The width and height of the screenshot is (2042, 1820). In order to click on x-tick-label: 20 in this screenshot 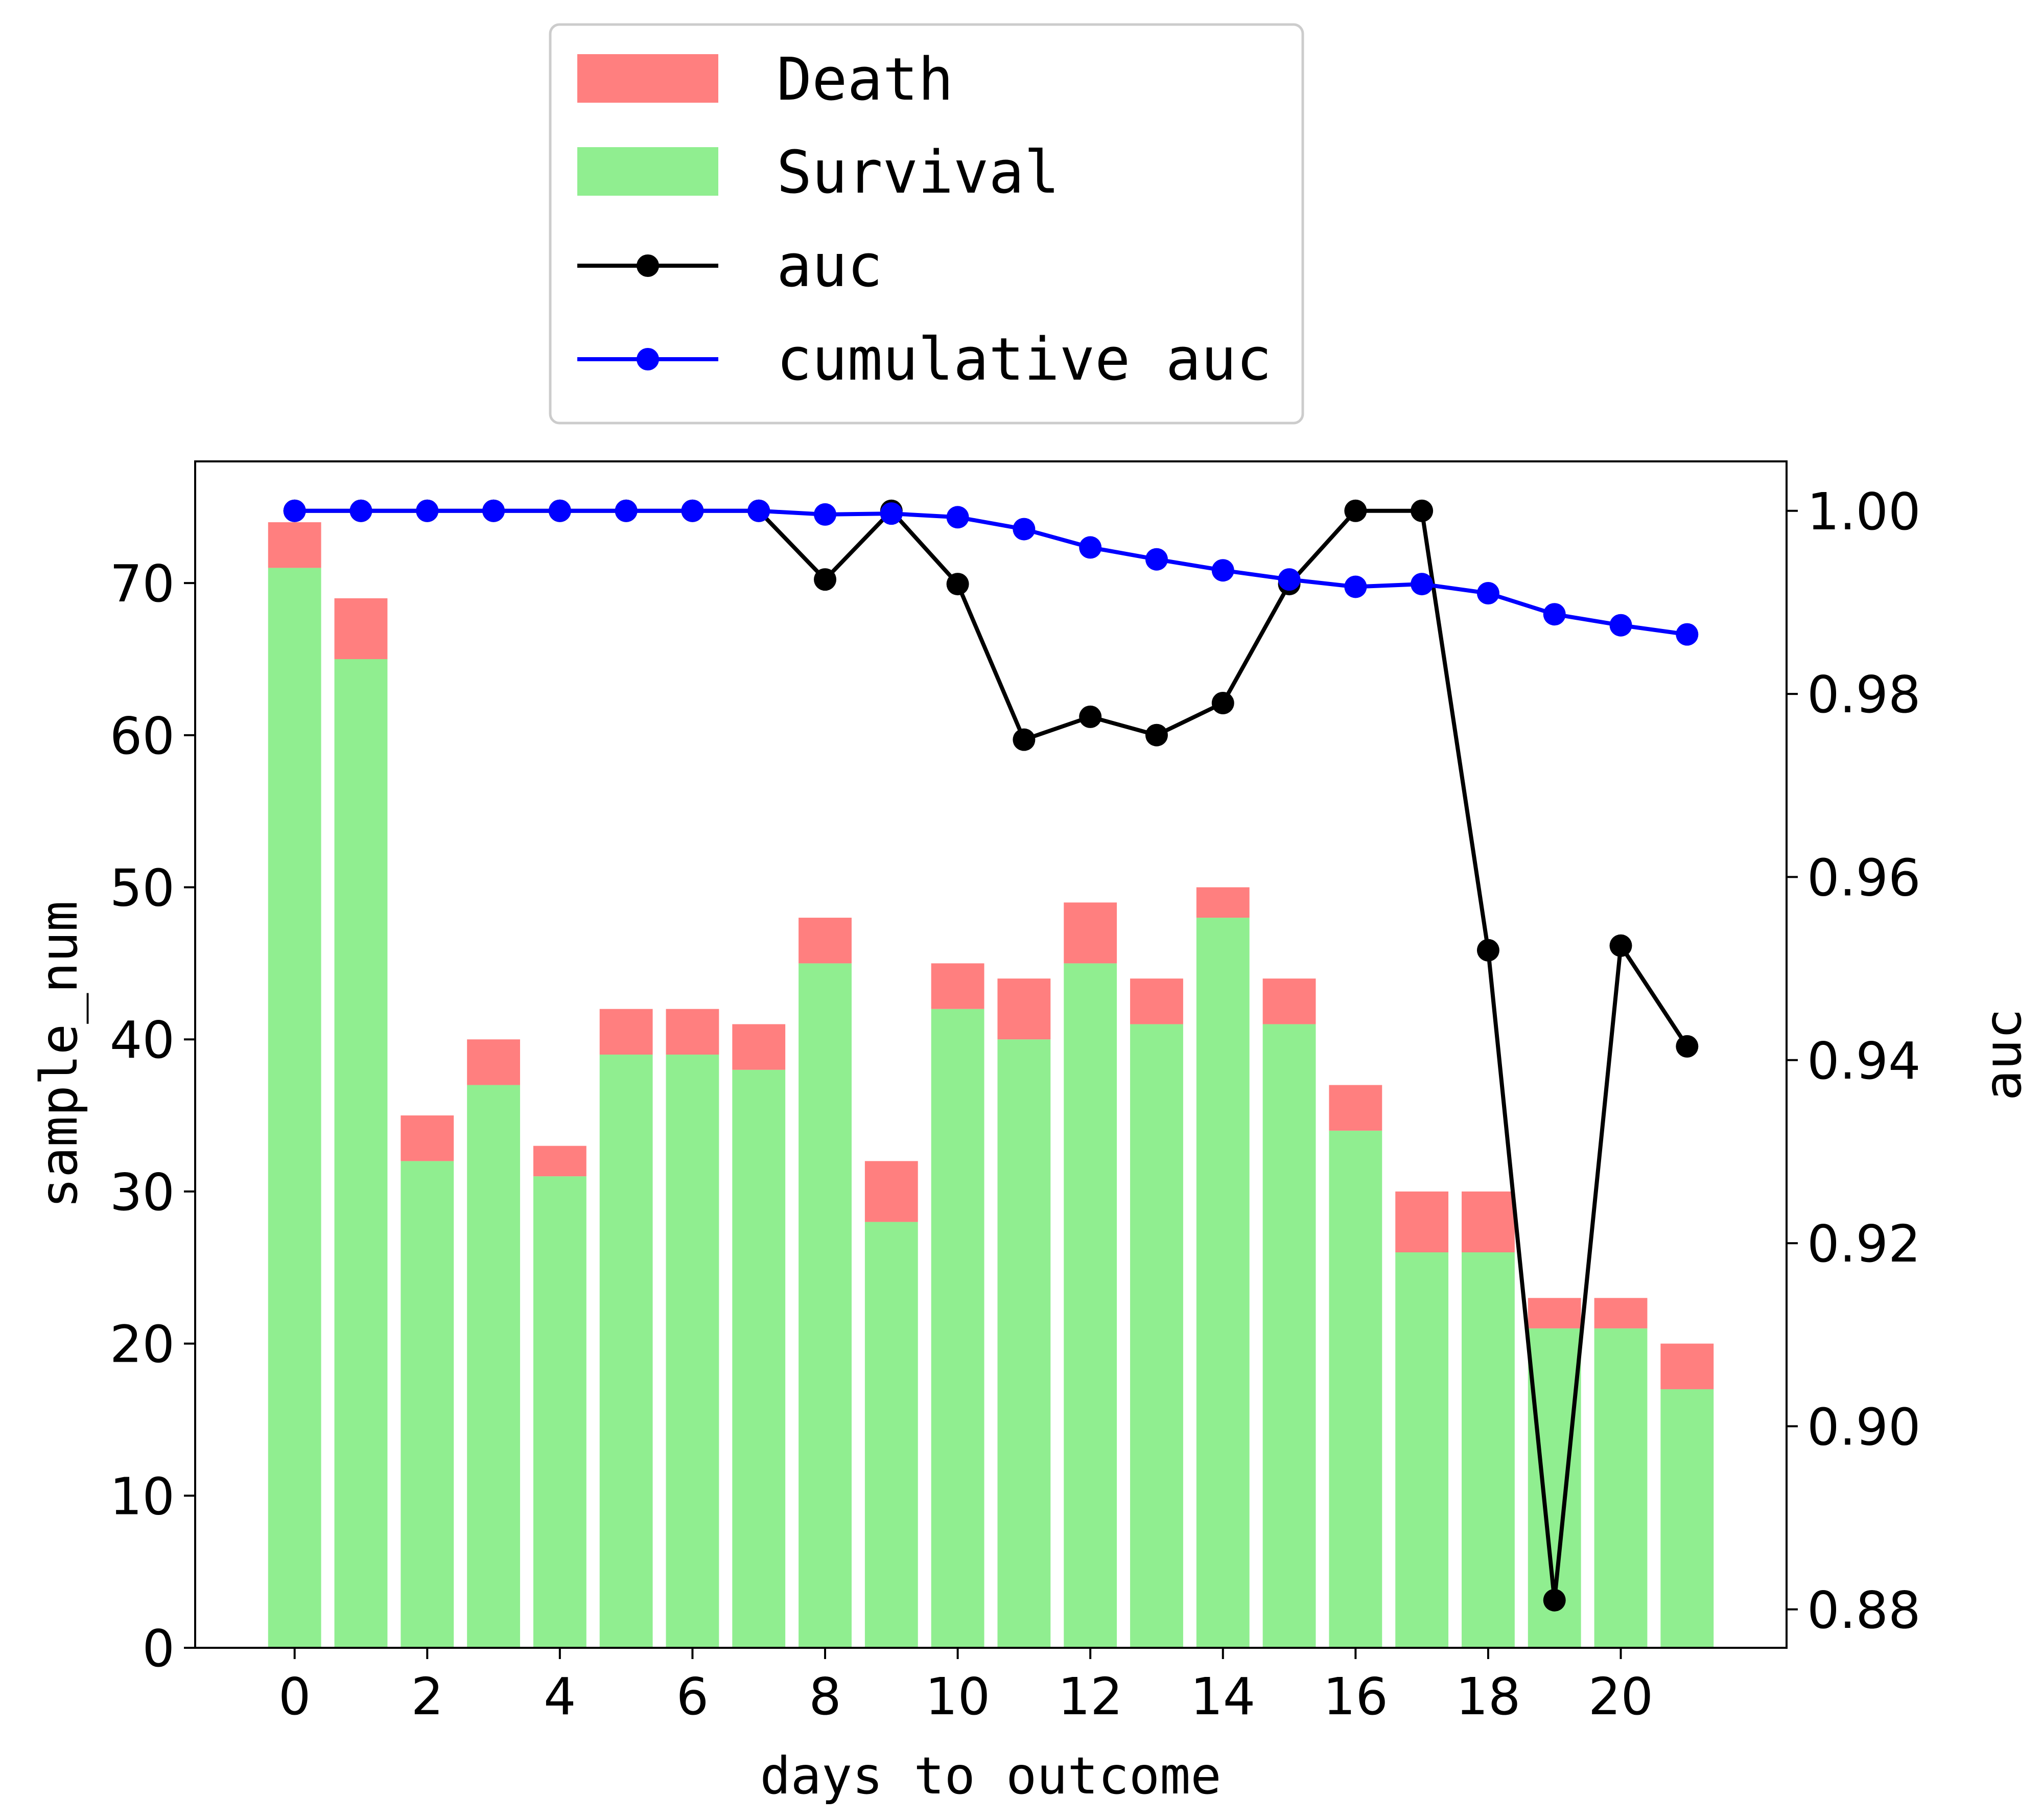, I will do `click(1621, 1696)`.